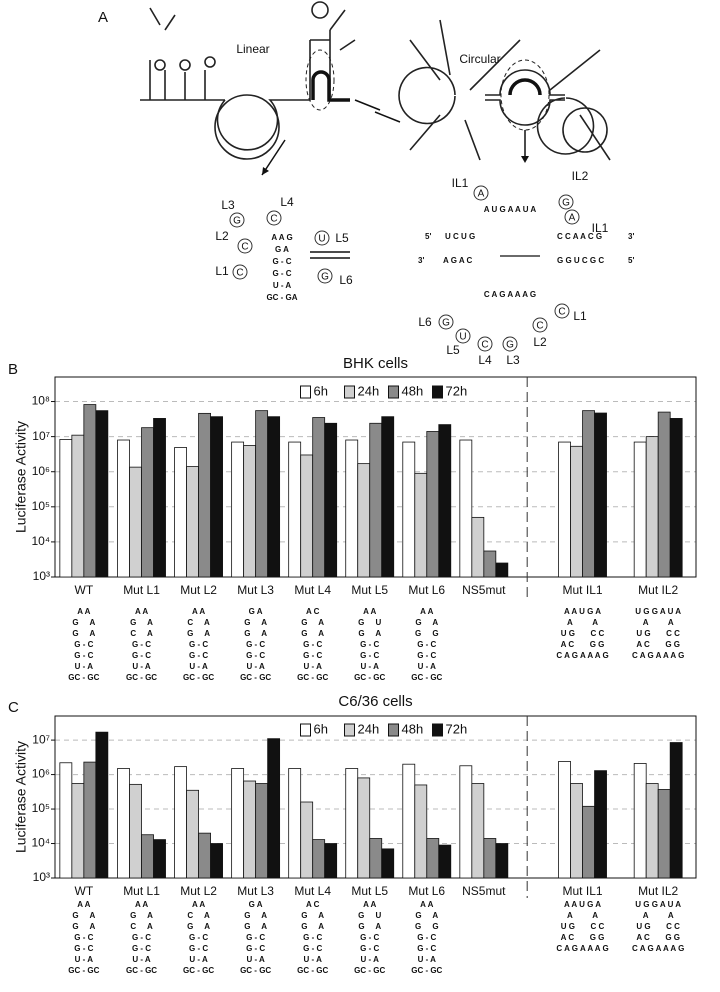 The width and height of the screenshot is (720, 992). What do you see at coordinates (485, 360) in the screenshot?
I see `loop-label: L4` at bounding box center [485, 360].